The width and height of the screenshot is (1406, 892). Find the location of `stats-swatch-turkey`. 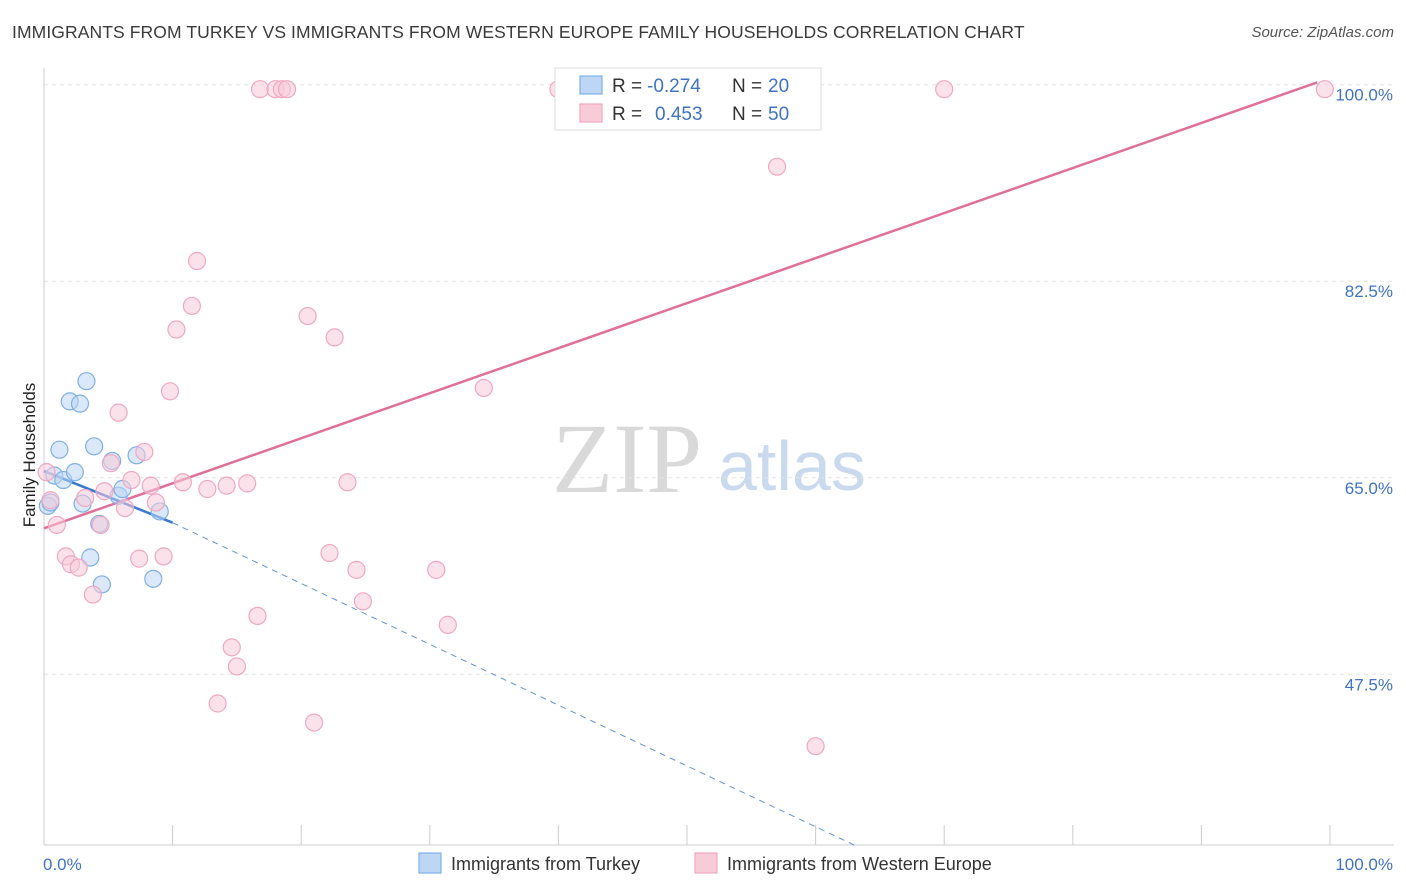

stats-swatch-turkey is located at coordinates (591, 85).